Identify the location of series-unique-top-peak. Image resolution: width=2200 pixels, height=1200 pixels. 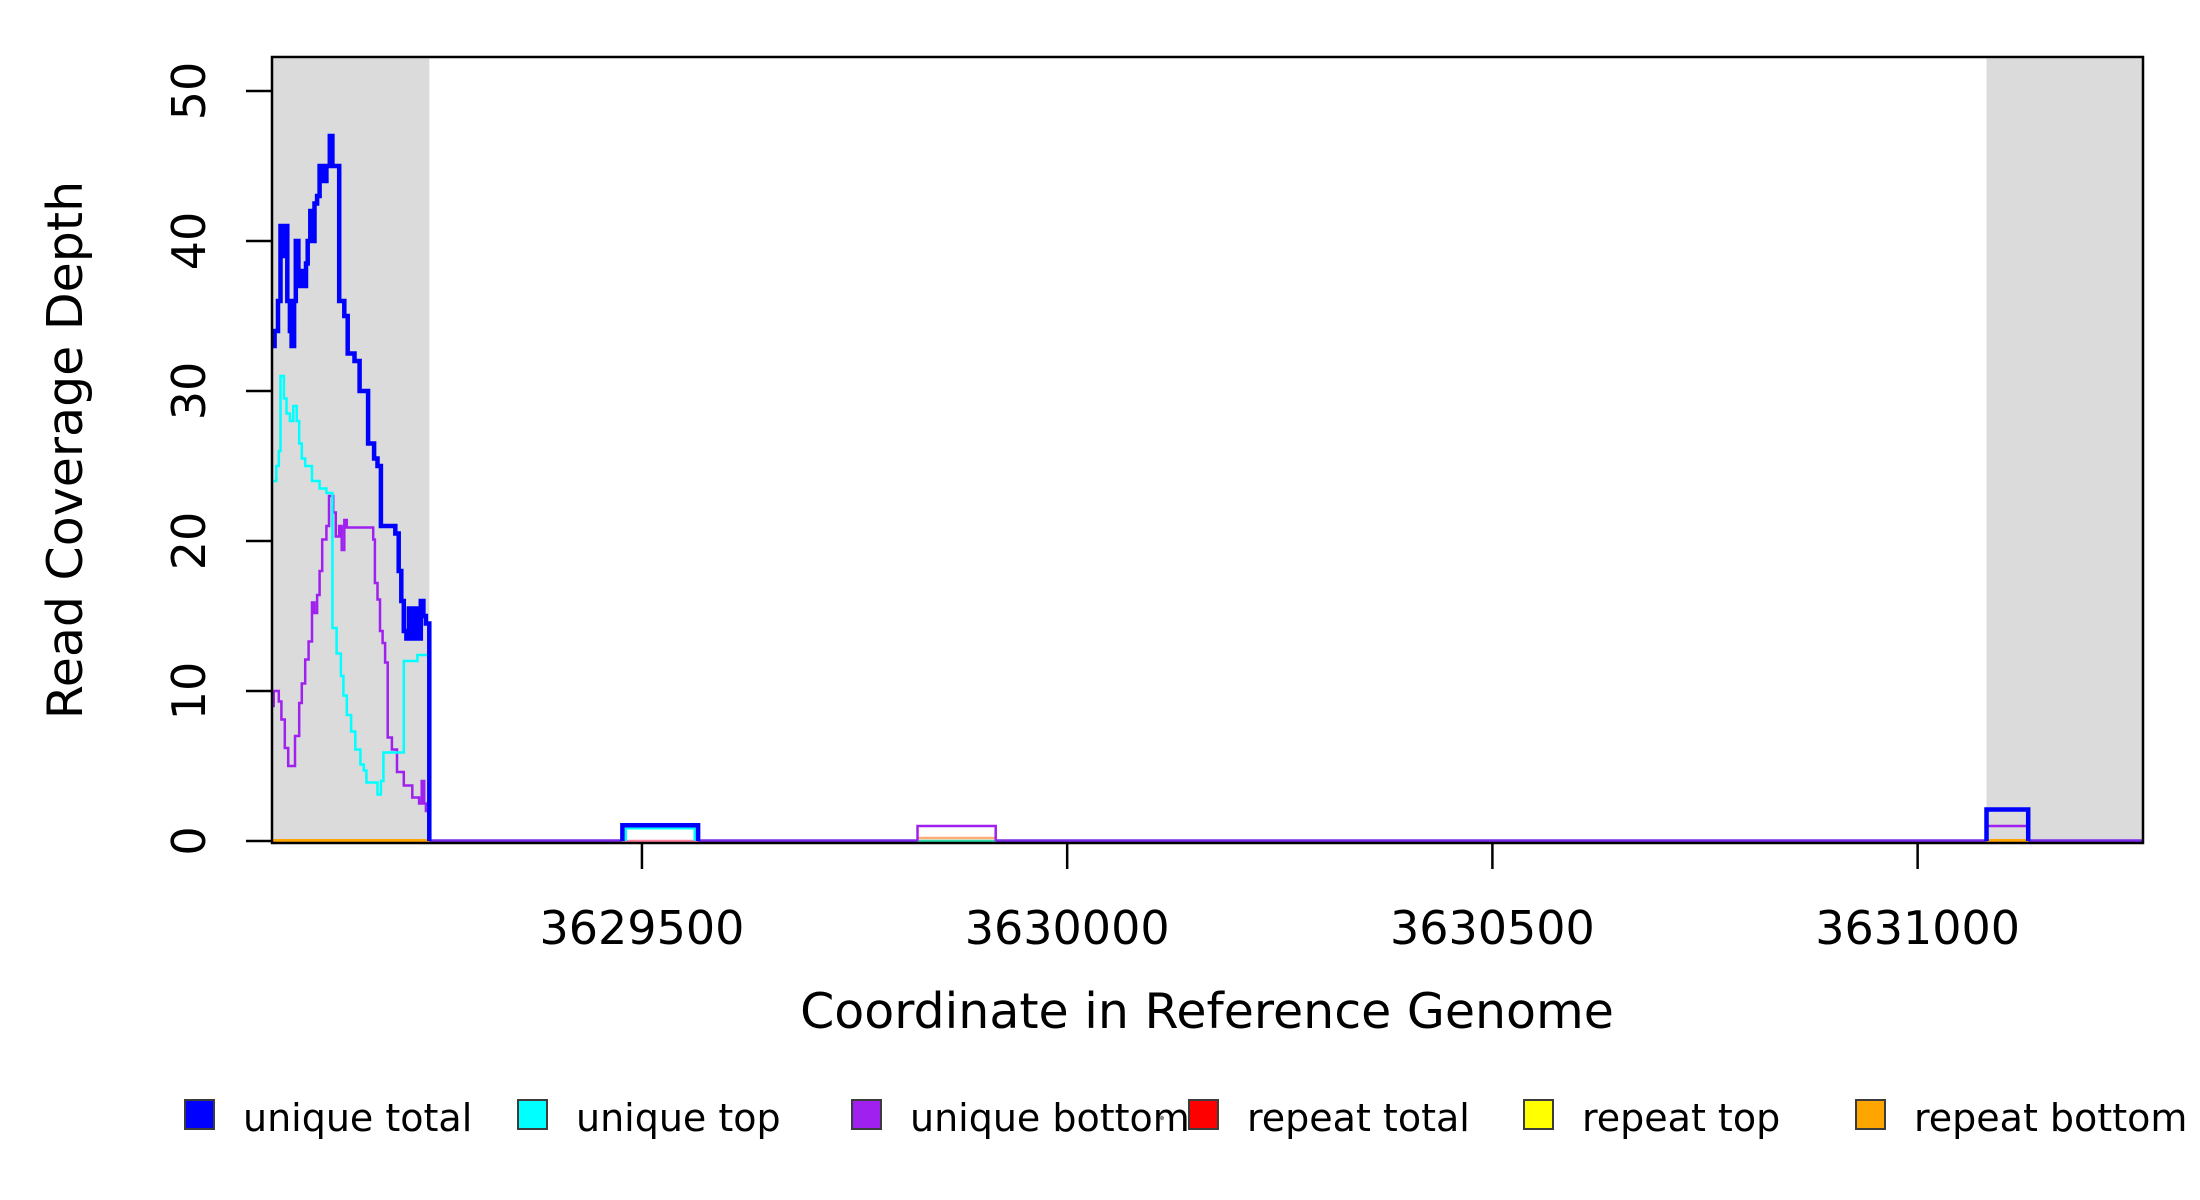
(351, 607).